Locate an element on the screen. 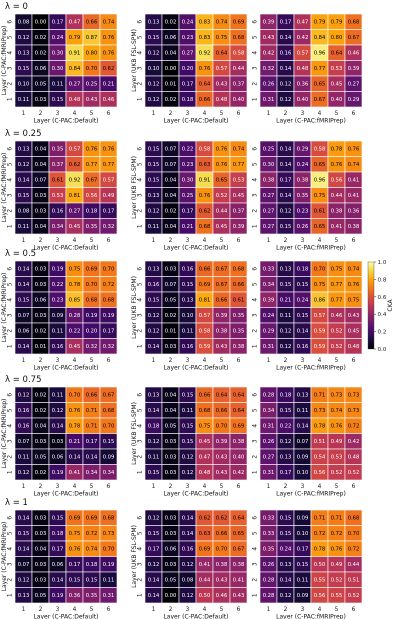 This screenshot has height=619, width=415. cell-value-label: 0.01 is located at coordinates (171, 85).